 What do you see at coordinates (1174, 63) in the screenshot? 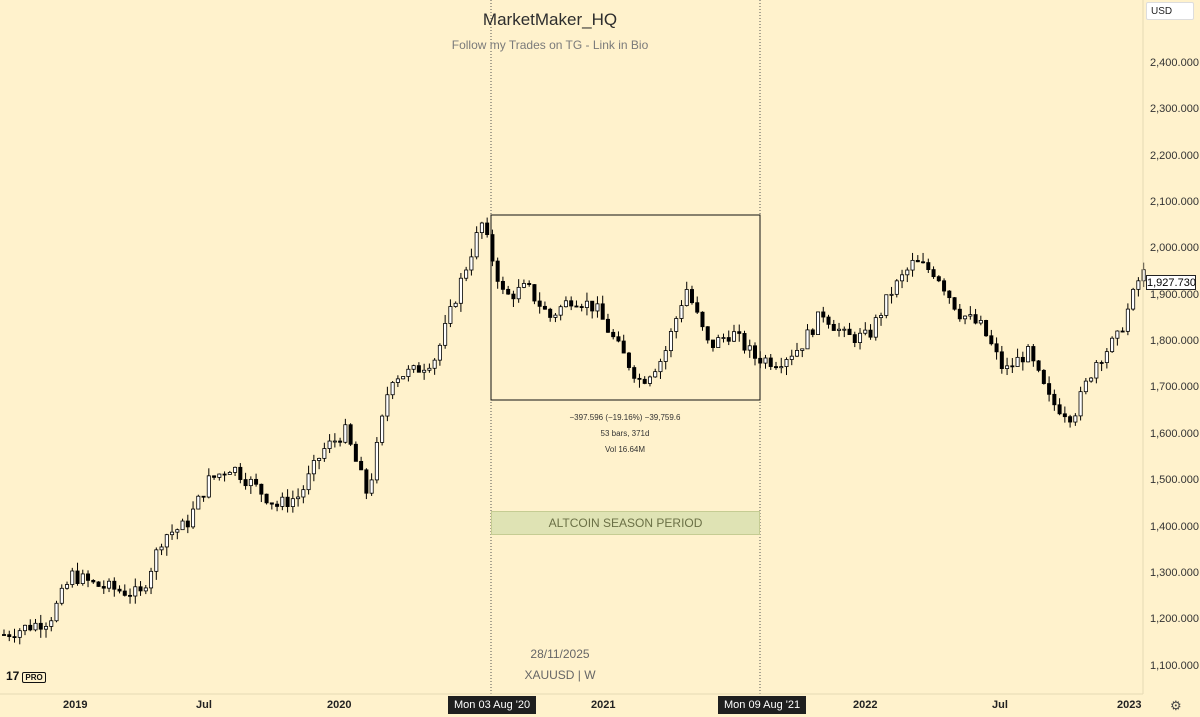
I see `price-axis-label: 2,400.000` at bounding box center [1174, 63].